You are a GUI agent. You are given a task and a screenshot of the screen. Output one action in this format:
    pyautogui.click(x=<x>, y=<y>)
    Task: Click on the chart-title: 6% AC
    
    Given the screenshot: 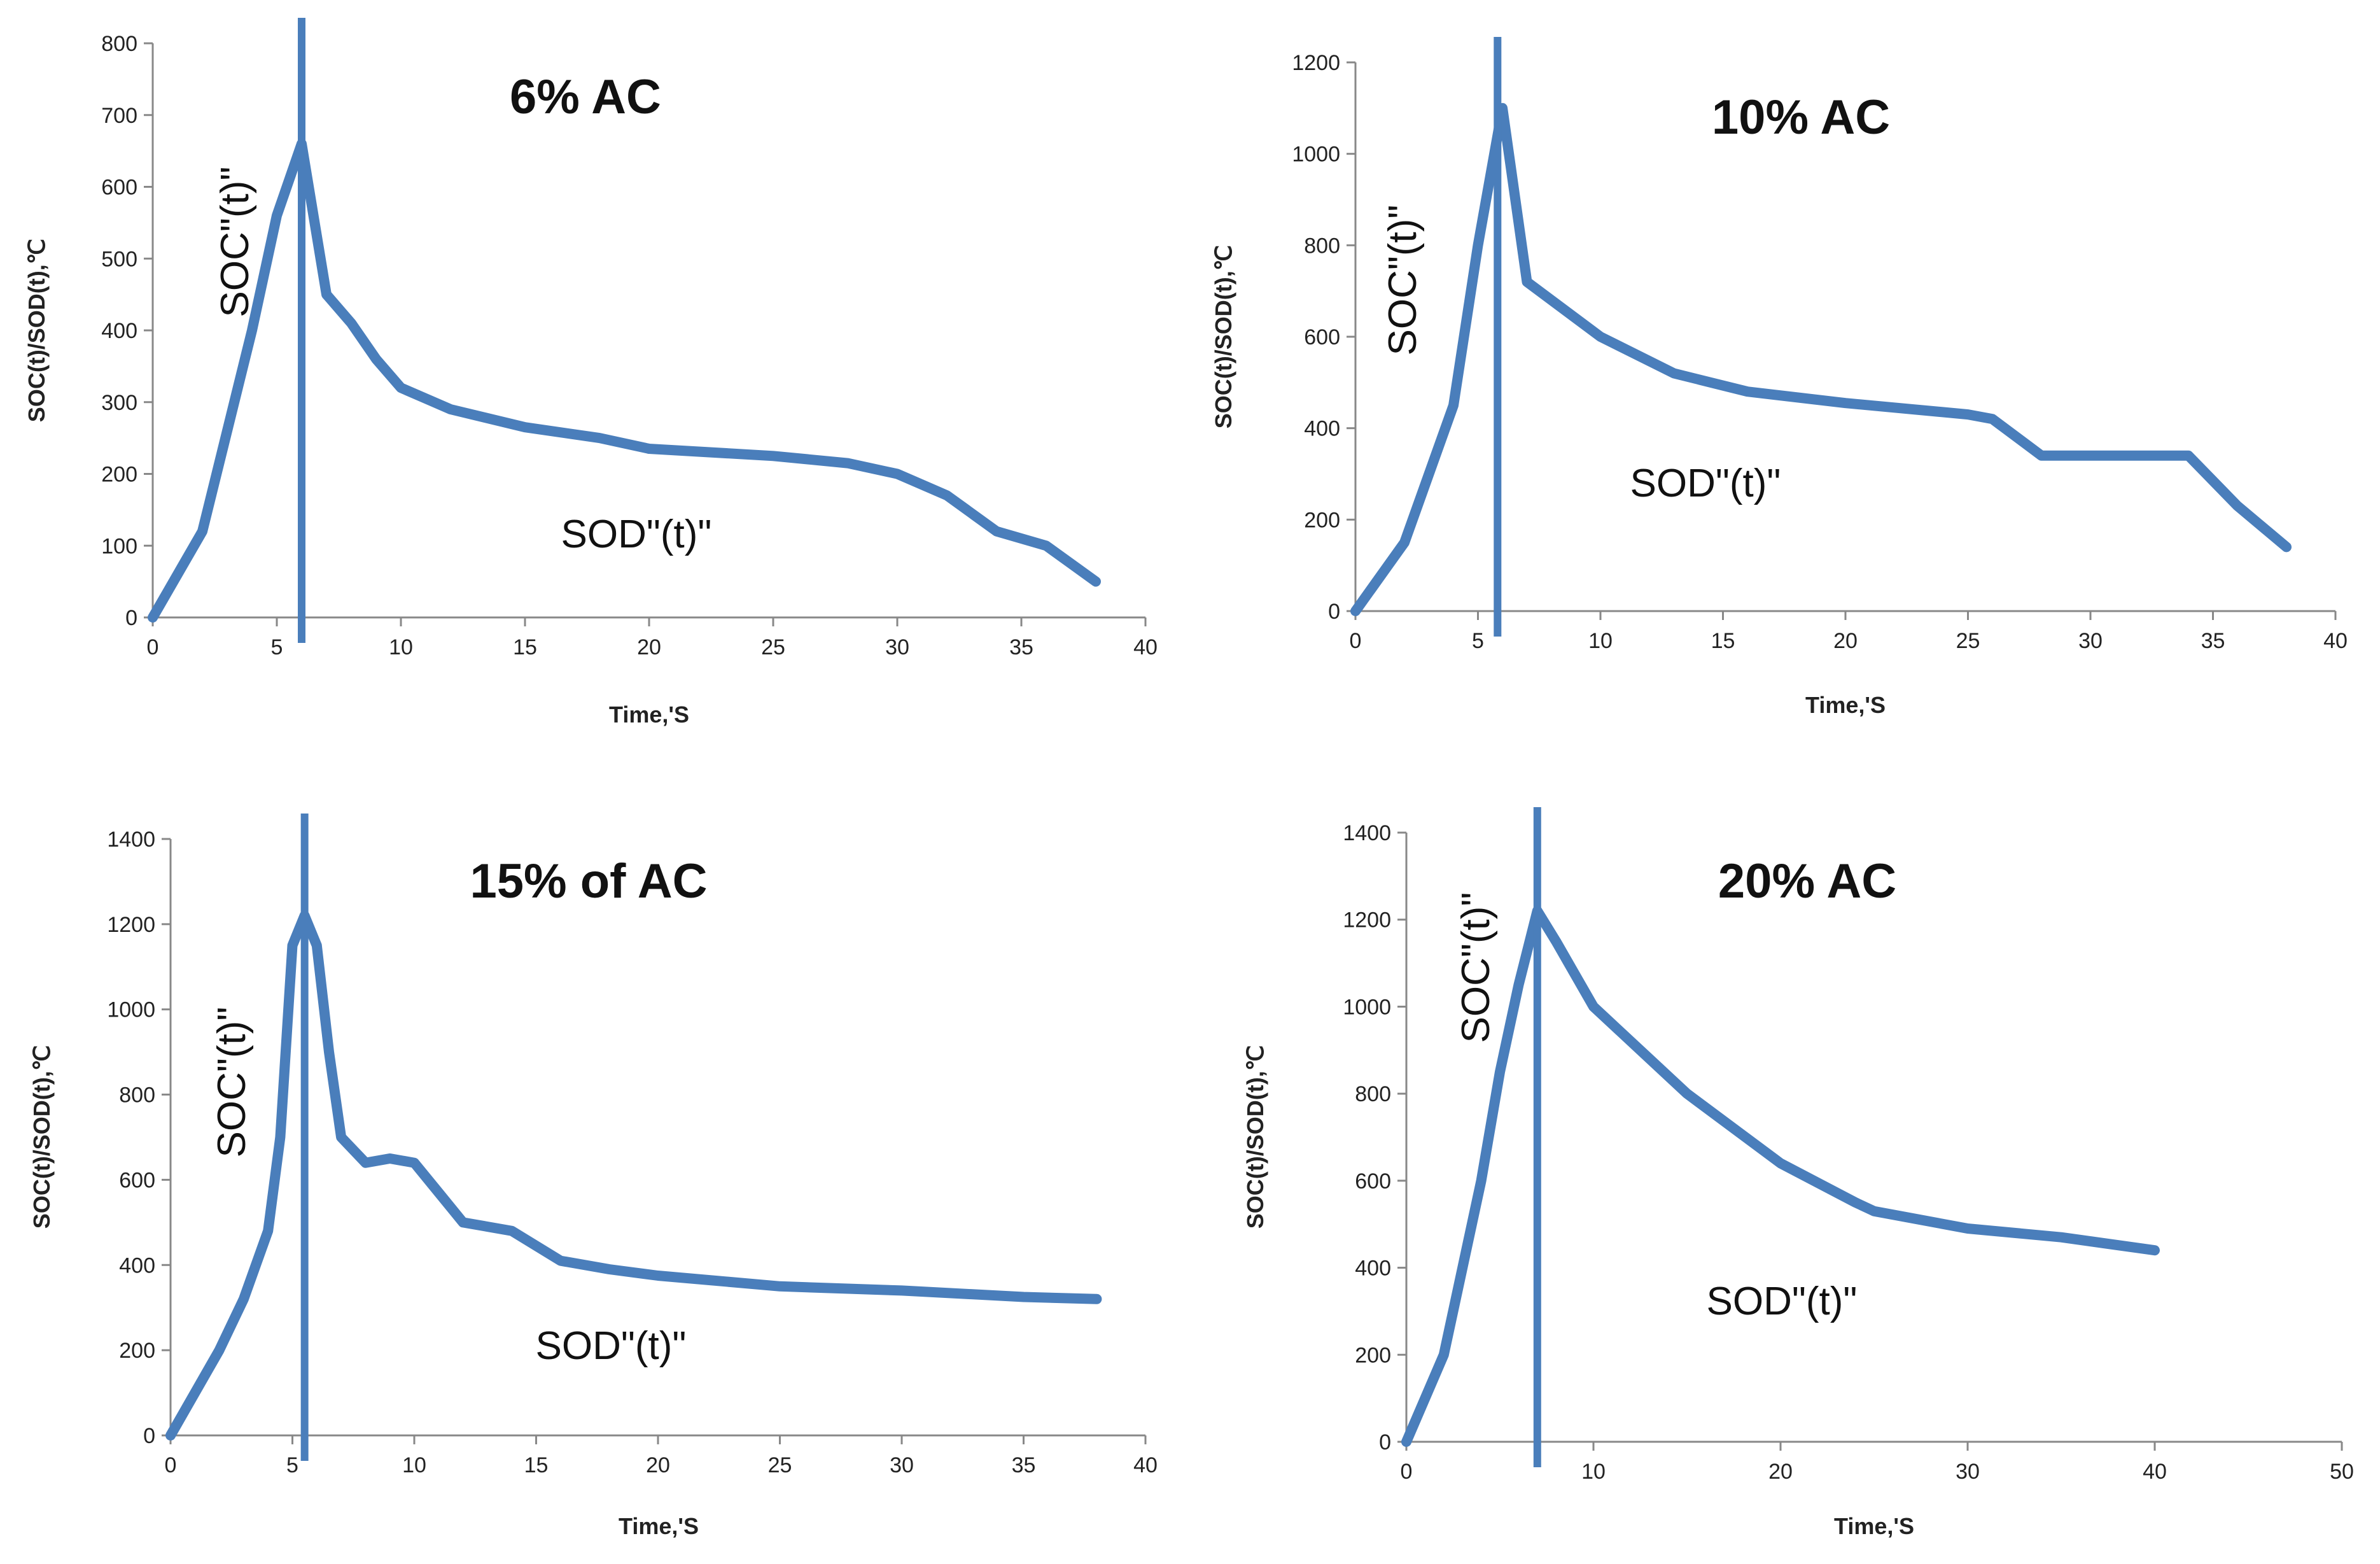 What is the action you would take?
    pyautogui.click(x=585, y=97)
    